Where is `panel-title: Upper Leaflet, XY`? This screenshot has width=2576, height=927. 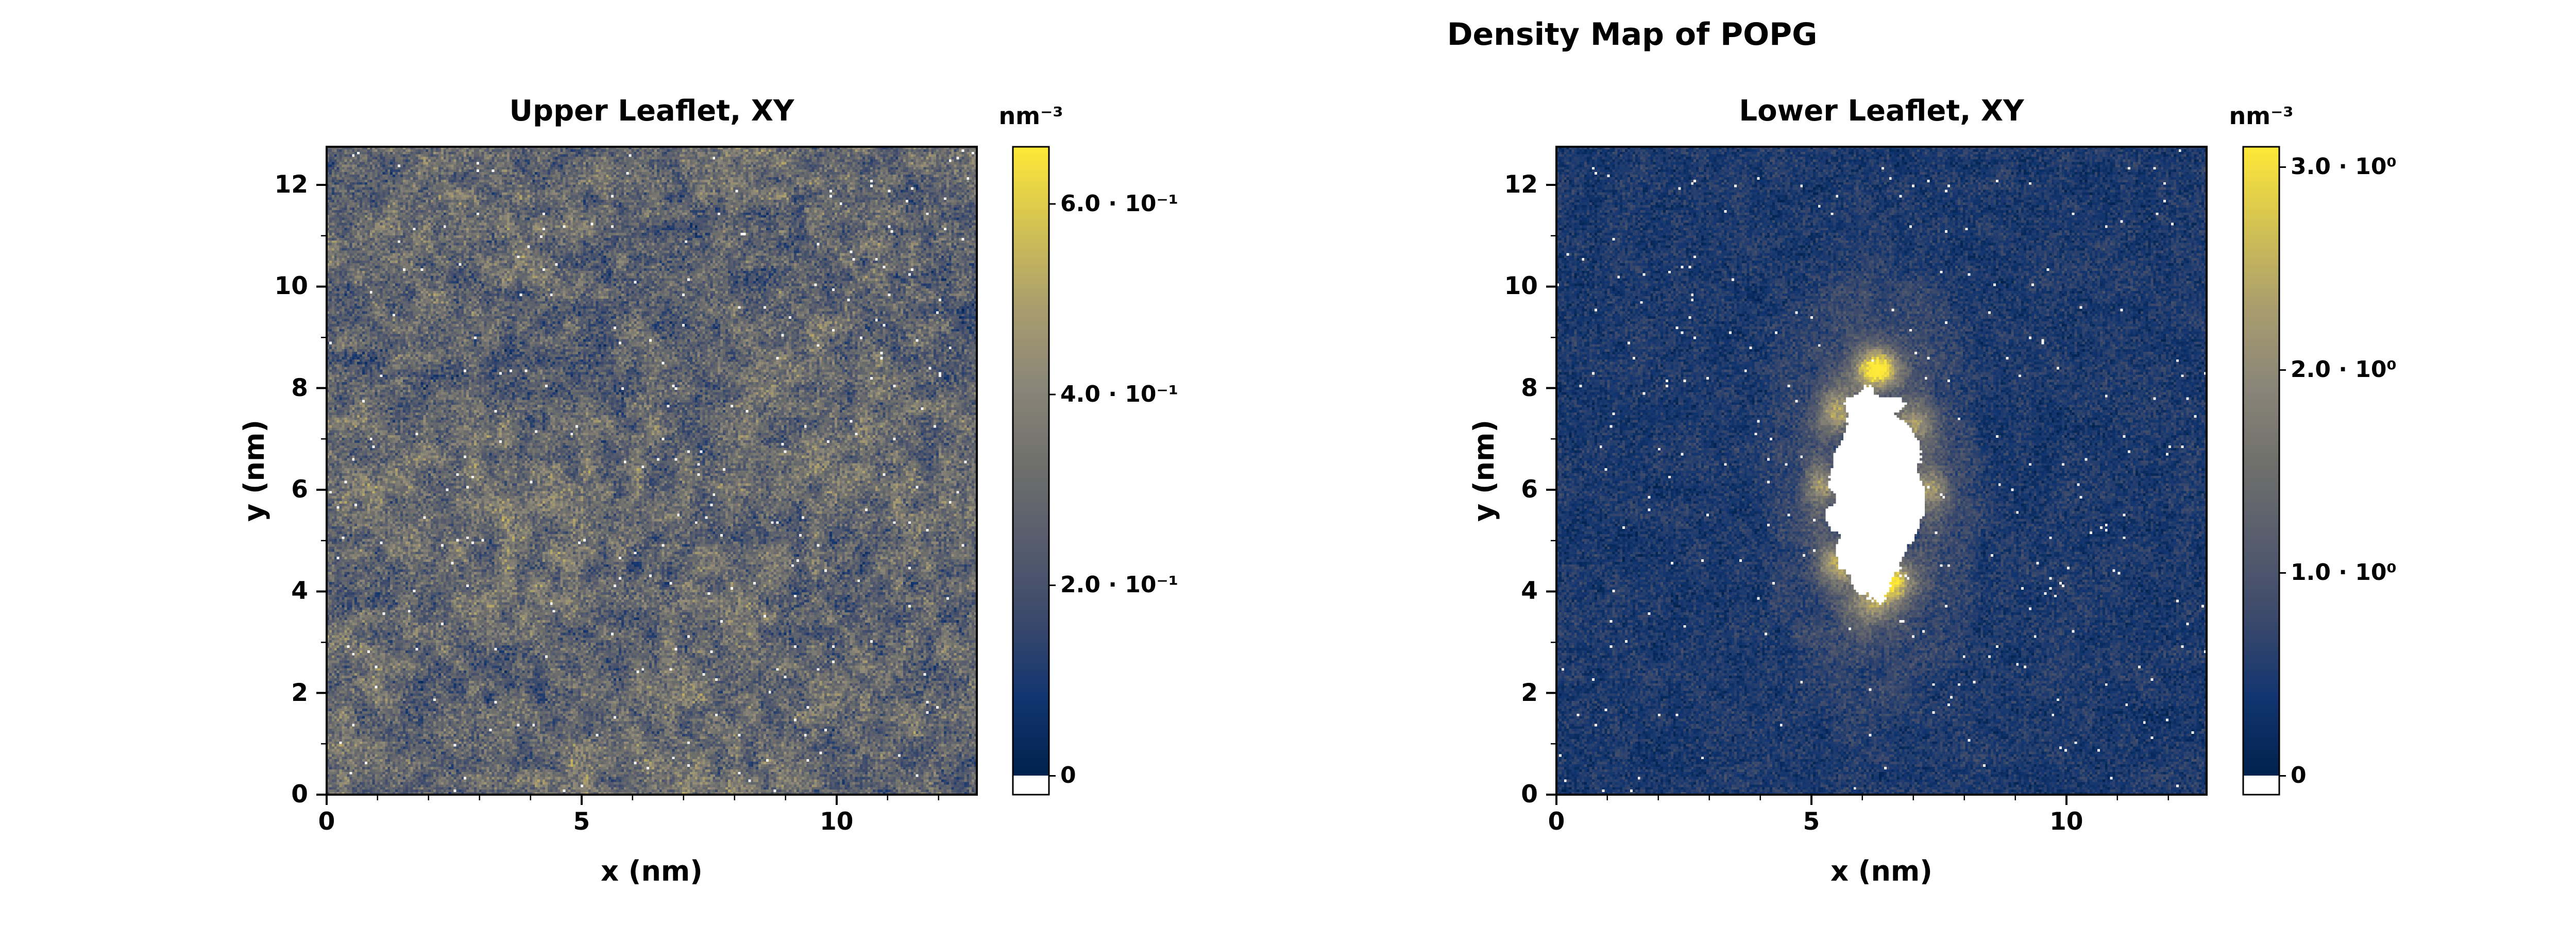
panel-title: Upper Leaflet, XY is located at coordinates (652, 111).